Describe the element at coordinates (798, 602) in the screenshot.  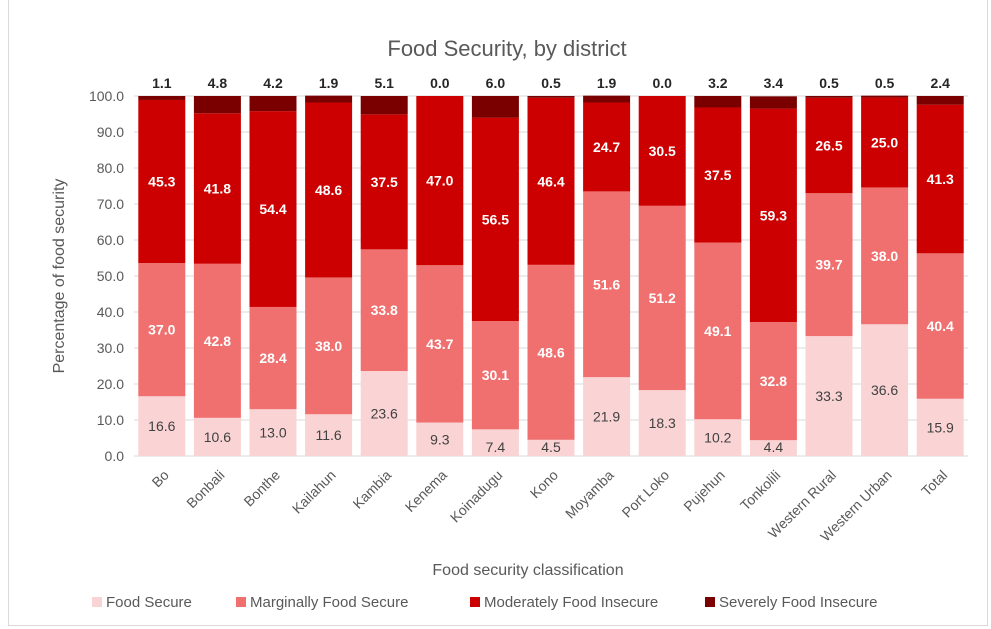
I see `legend-label: Severely Food Insecure` at that location.